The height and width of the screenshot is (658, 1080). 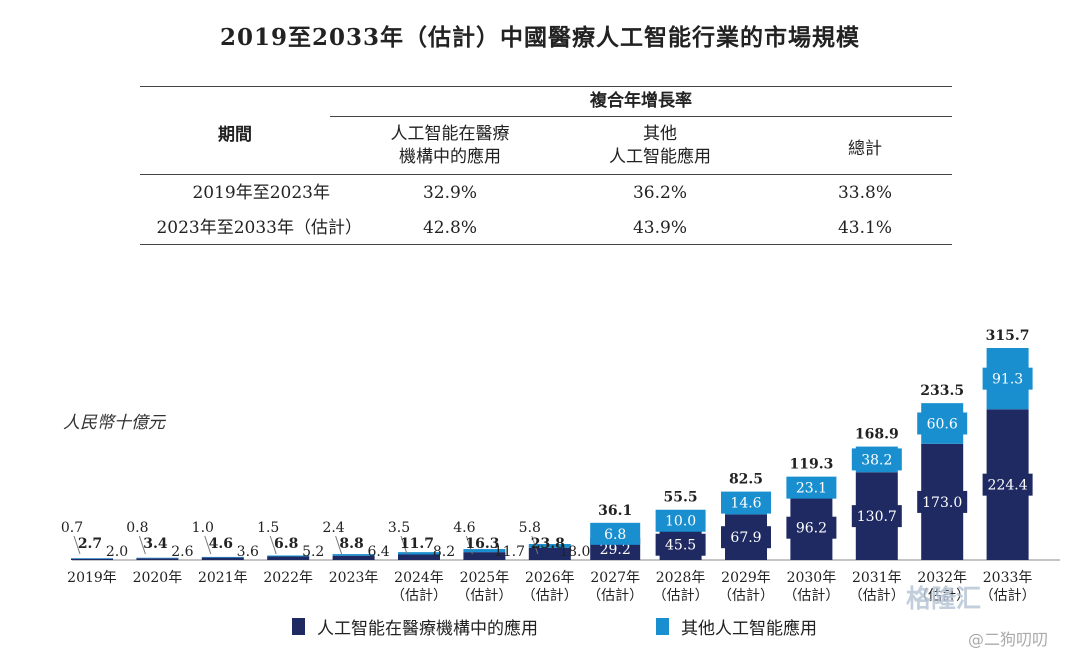 What do you see at coordinates (464, 528) in the screenshot?
I see `other-value-label-6: 4.6` at bounding box center [464, 528].